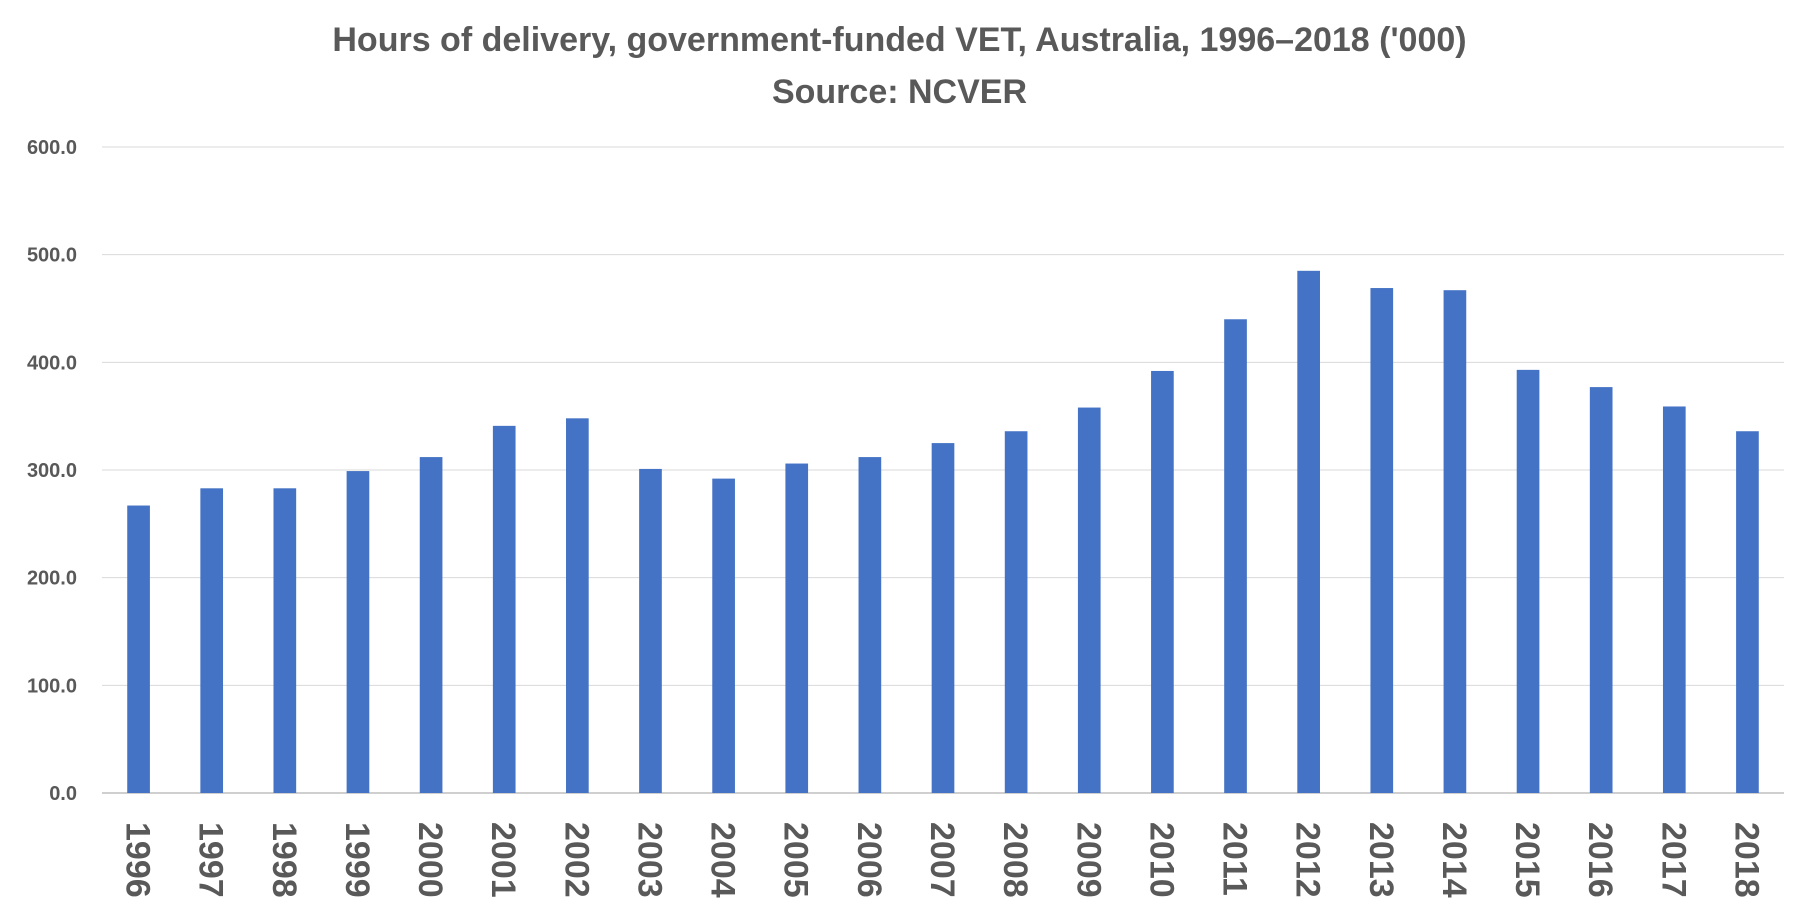 Image resolution: width=1799 pixels, height=915 pixels. I want to click on x-tick-label: 2007, so click(942, 860).